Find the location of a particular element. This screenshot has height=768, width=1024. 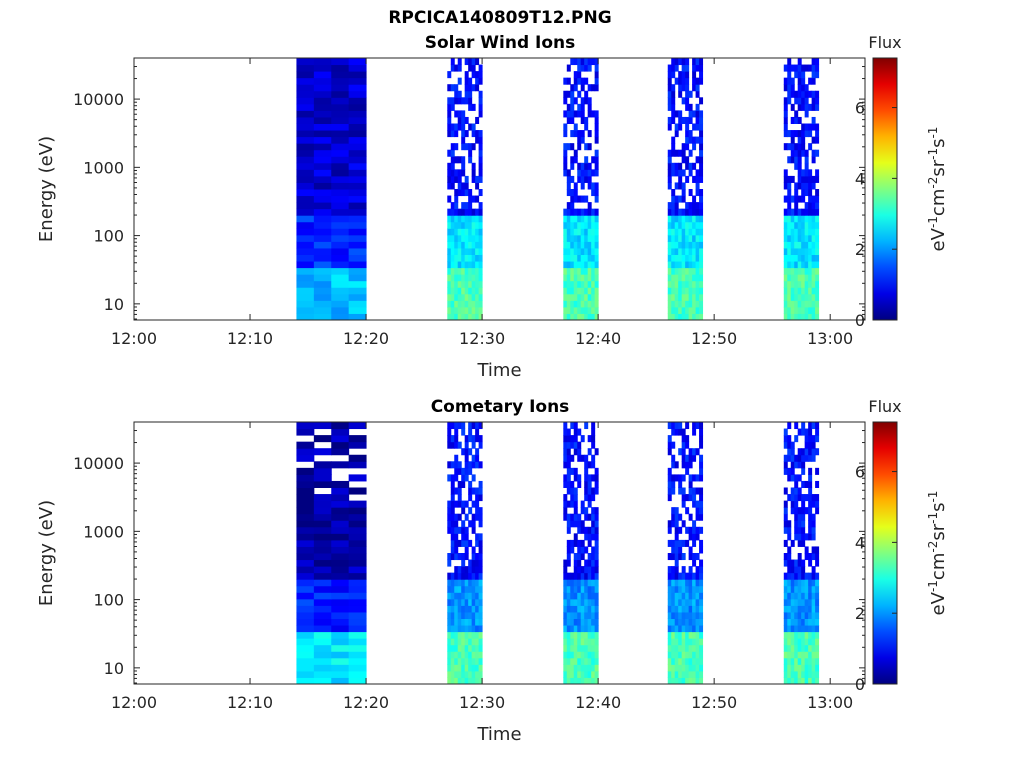

panel1-x-tick-label: 12:20 is located at coordinates (366, 338).